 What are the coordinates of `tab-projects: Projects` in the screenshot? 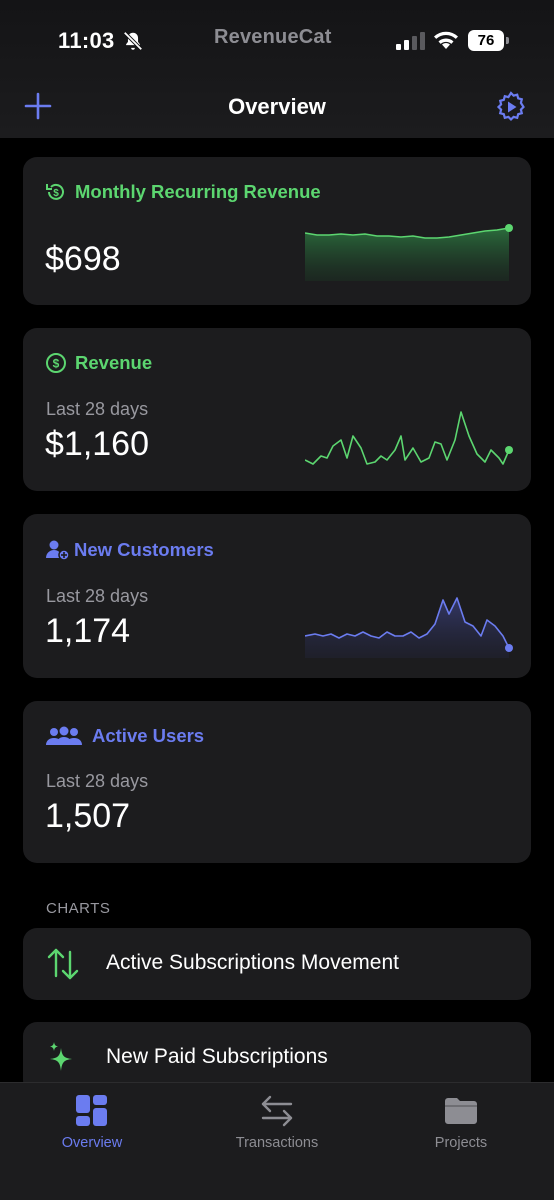 It's located at (461, 1122).